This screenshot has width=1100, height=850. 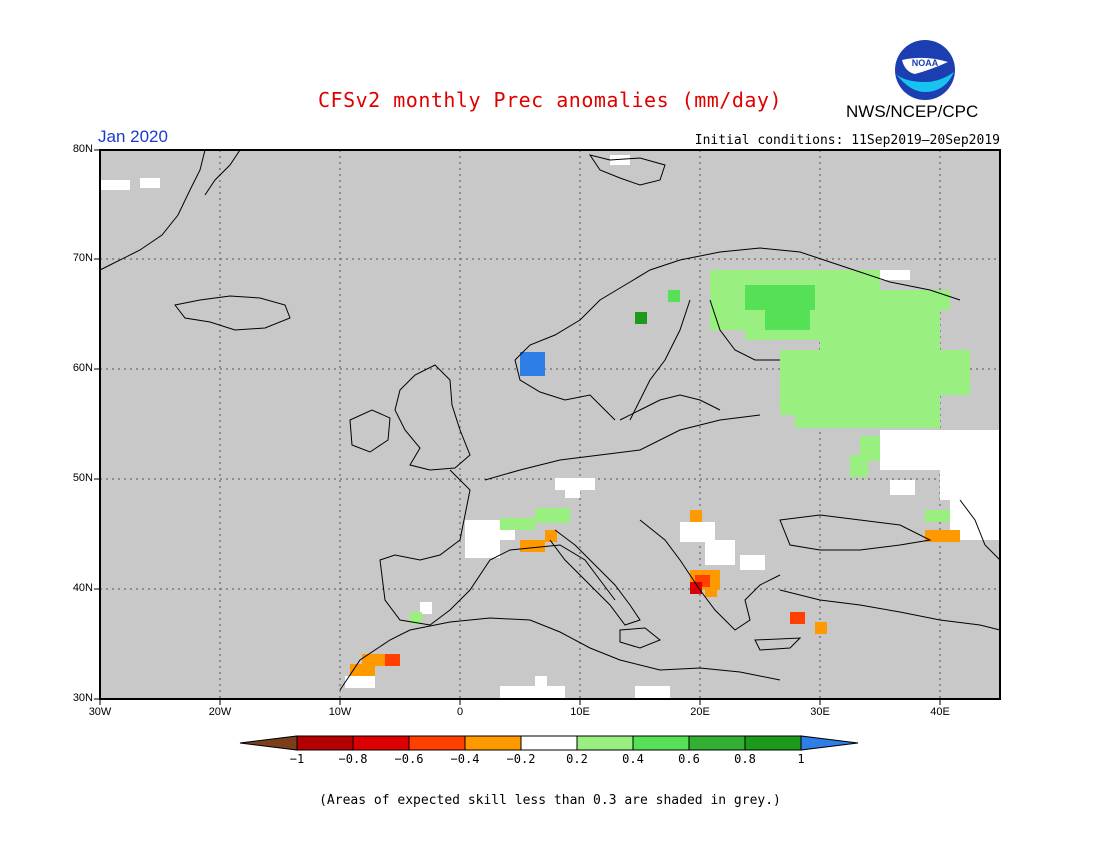 What do you see at coordinates (82, 258) in the screenshot?
I see `lat-label: 70N` at bounding box center [82, 258].